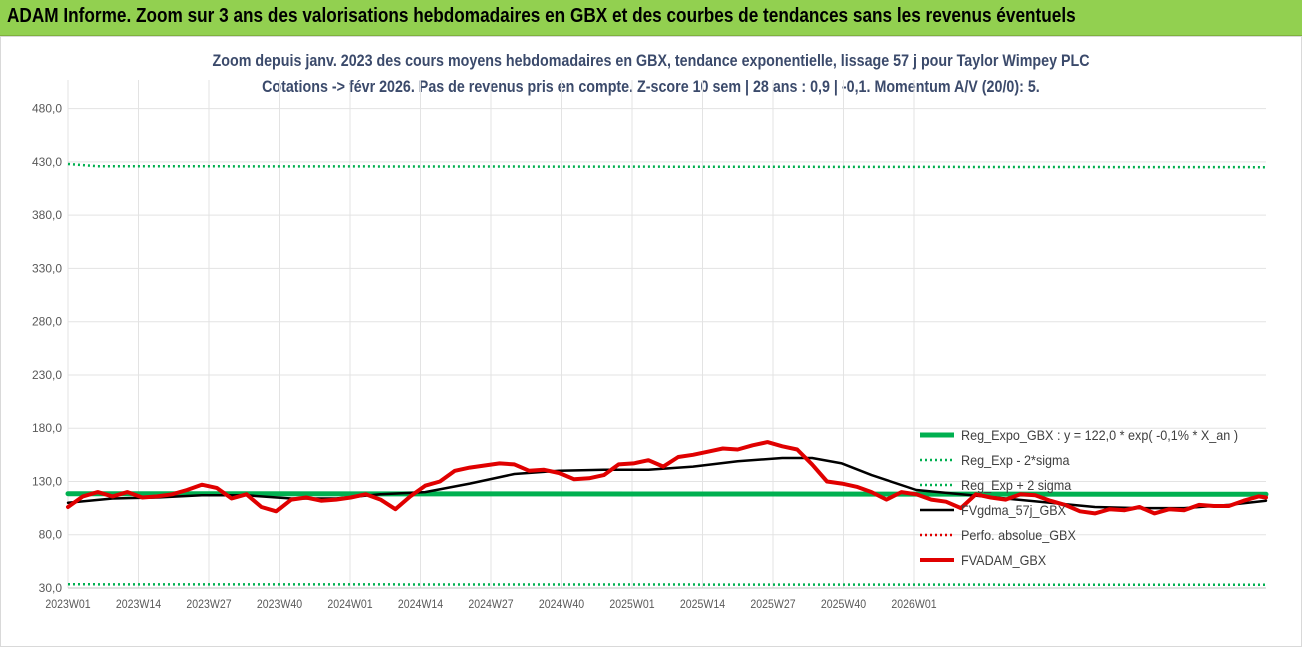 Image resolution: width=1302 pixels, height=647 pixels. What do you see at coordinates (843, 604) in the screenshot?
I see `x-tick-label: 2025W40` at bounding box center [843, 604].